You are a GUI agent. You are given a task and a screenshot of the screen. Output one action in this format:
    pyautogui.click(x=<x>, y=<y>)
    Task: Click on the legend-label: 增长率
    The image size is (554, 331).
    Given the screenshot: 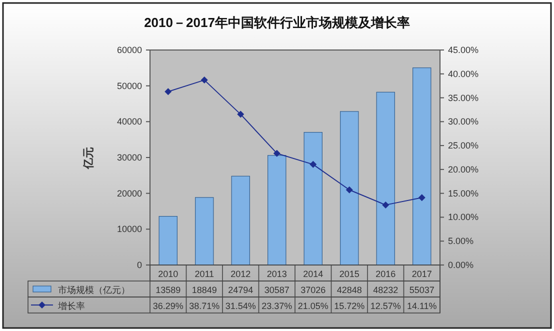 What is the action you would take?
    pyautogui.click(x=71, y=306)
    